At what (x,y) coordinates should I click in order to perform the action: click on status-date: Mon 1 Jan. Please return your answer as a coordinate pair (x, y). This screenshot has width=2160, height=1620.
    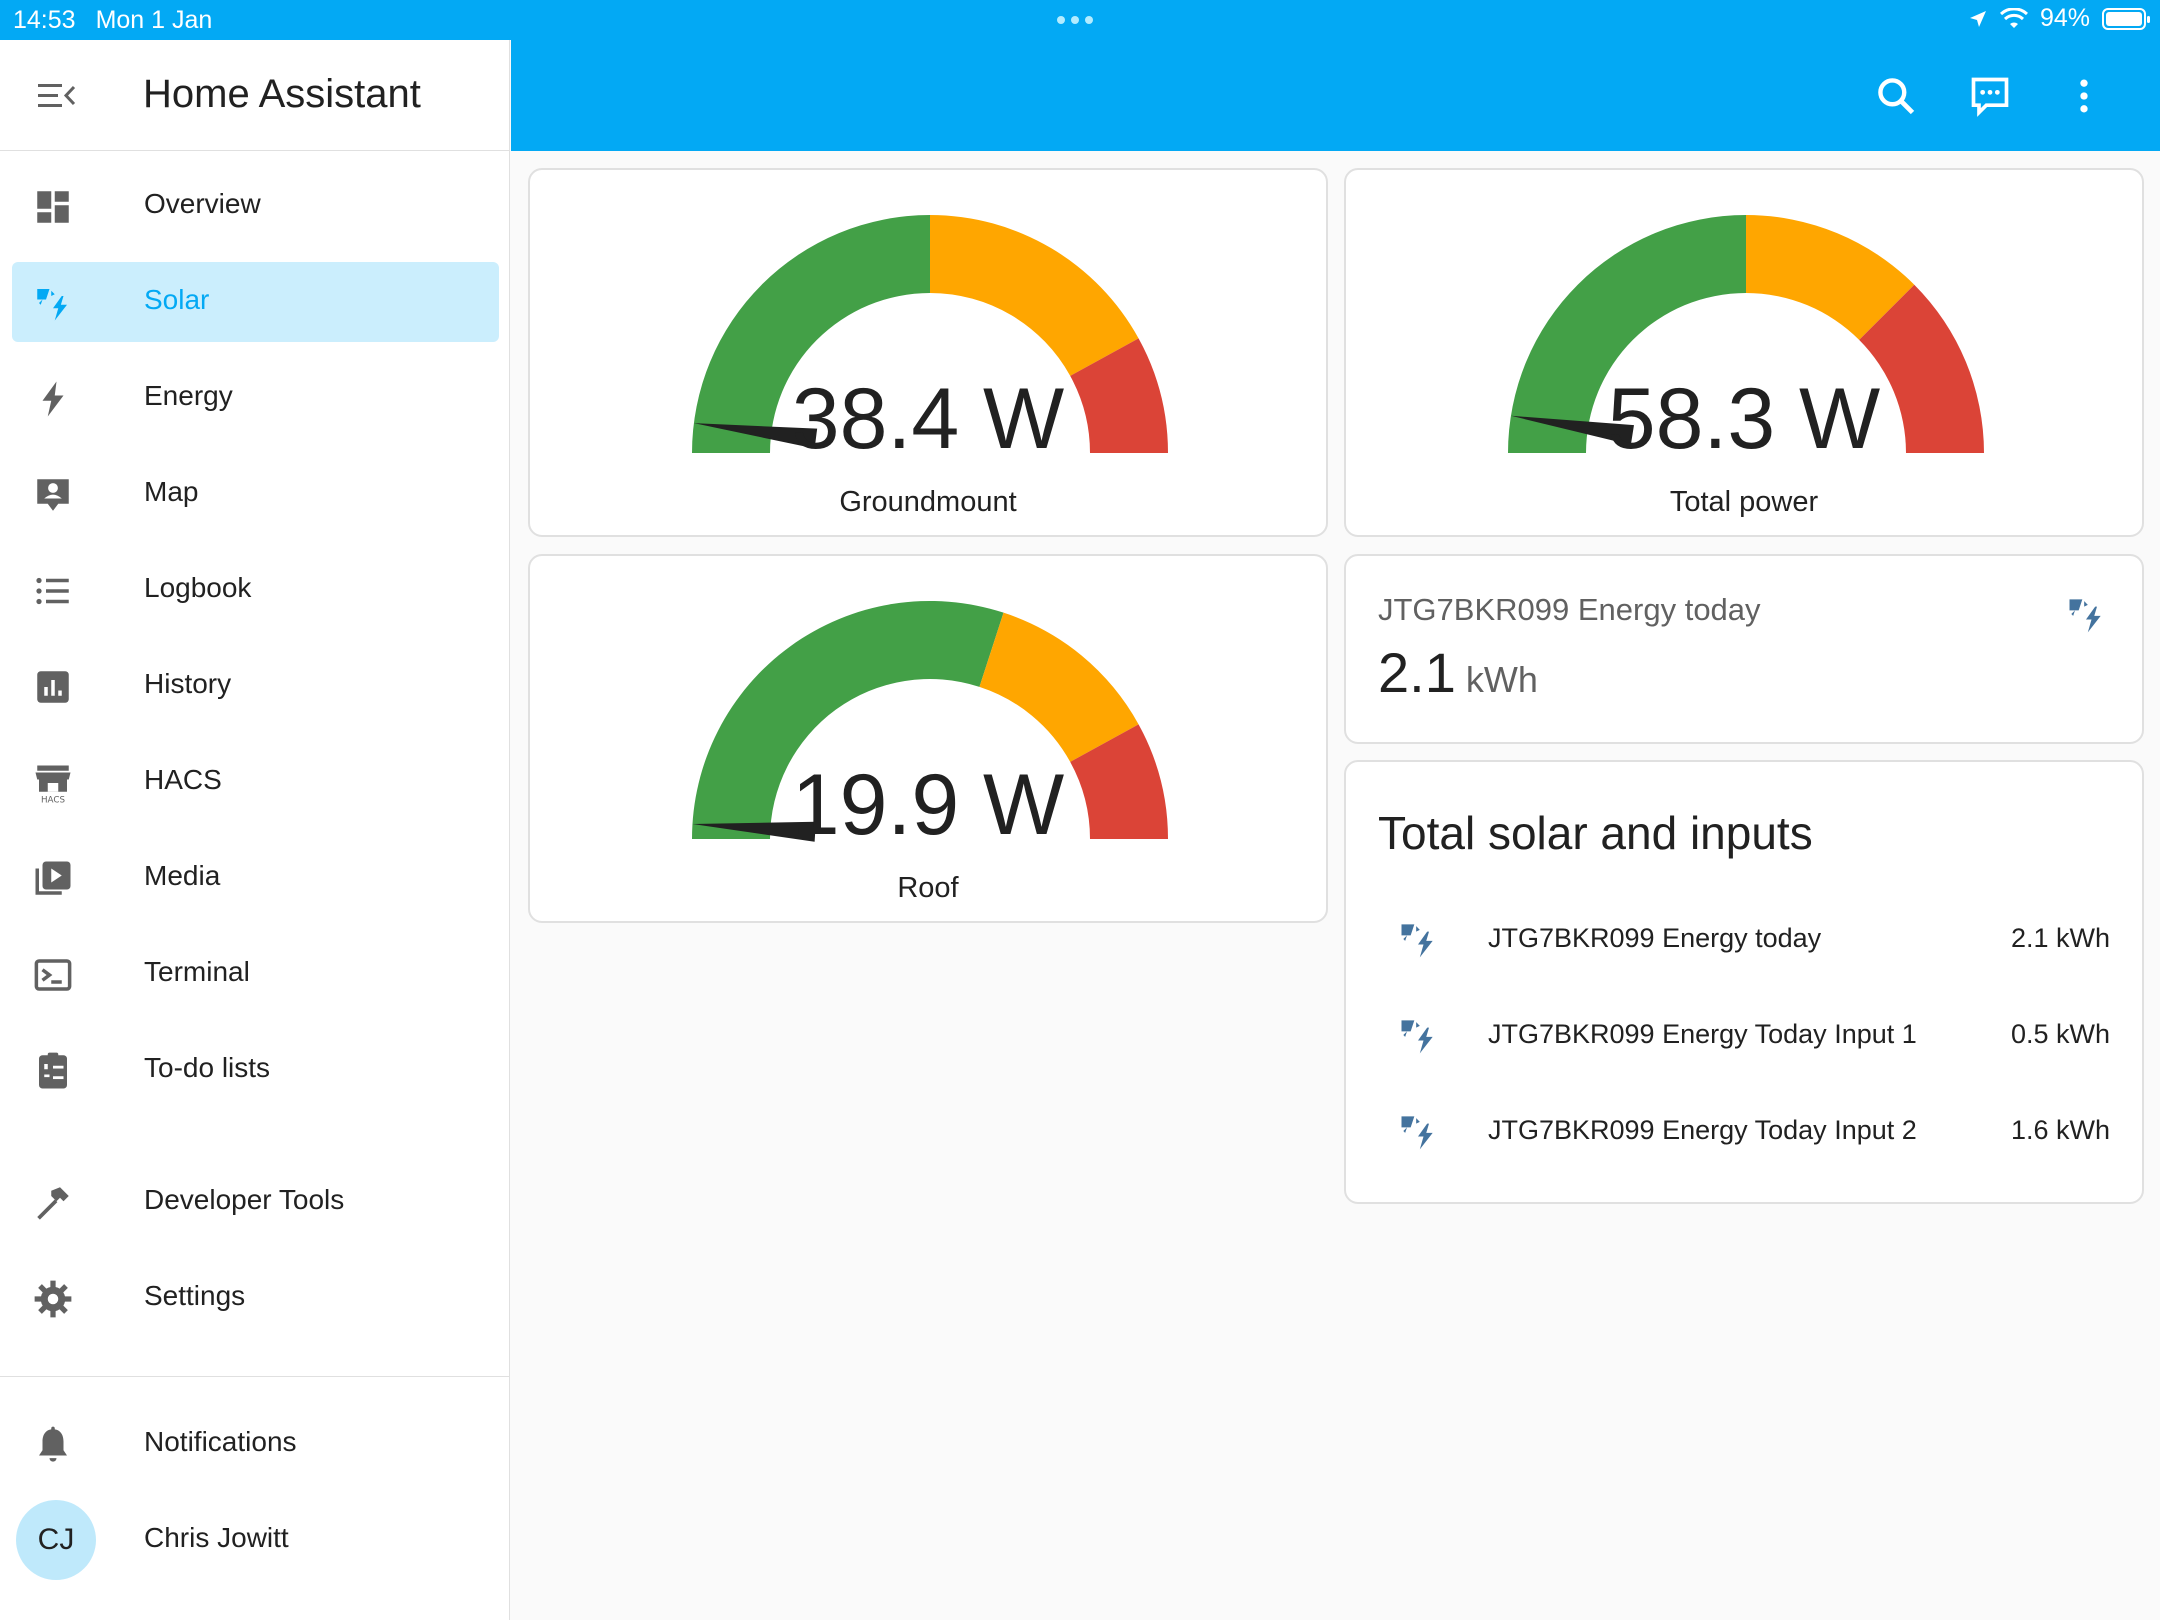
    Looking at the image, I should click on (154, 20).